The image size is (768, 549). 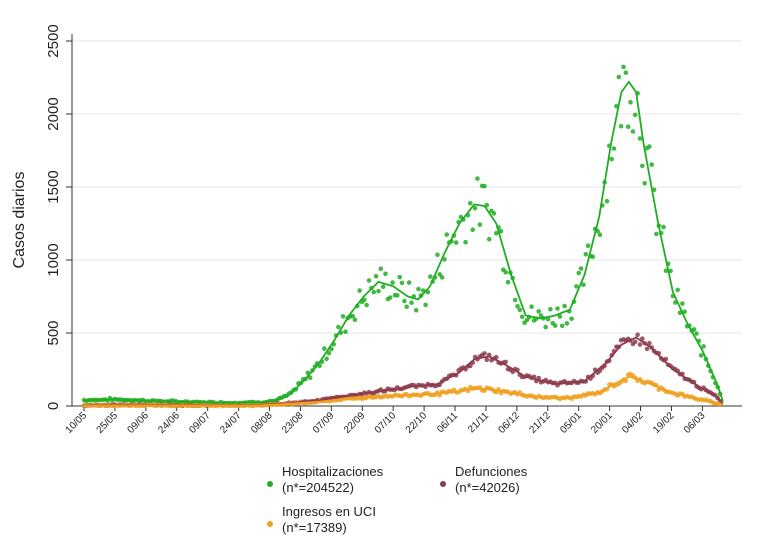 I want to click on legend-label: Hospitalizaciones, so click(x=333, y=471).